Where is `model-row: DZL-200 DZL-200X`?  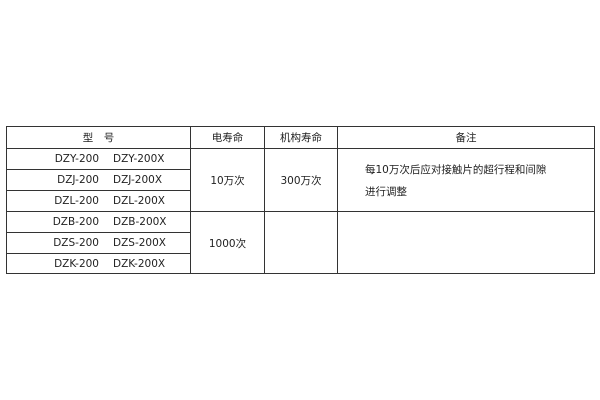
model-row: DZL-200 DZL-200X is located at coordinates (98, 201).